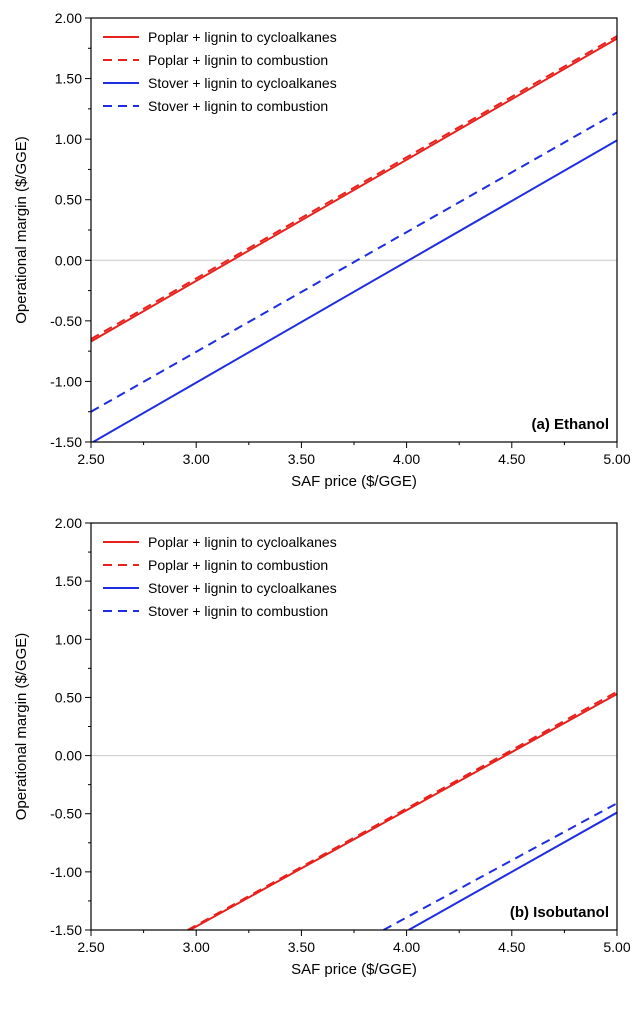  I want to click on panel-label: (a) Ethanol, so click(571, 424).